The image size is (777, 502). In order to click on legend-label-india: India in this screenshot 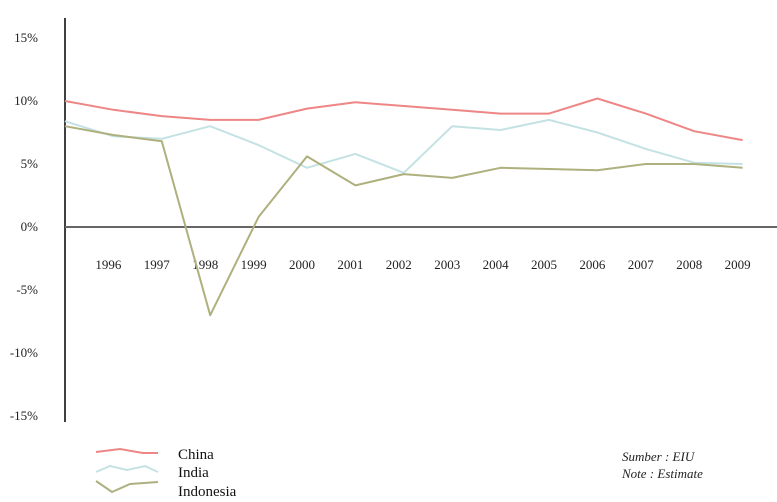, I will do `click(193, 473)`.